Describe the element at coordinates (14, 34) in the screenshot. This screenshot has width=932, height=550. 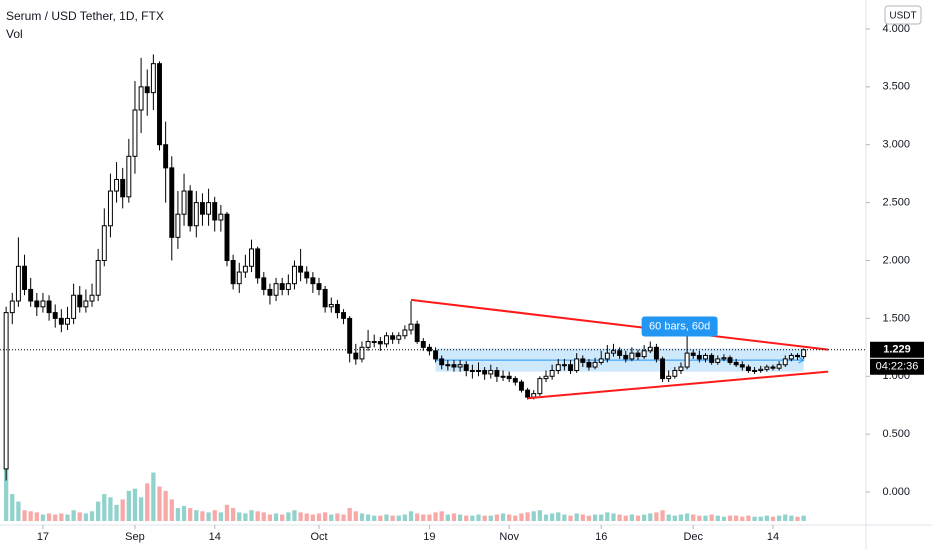
I see `volume-label: Vol` at that location.